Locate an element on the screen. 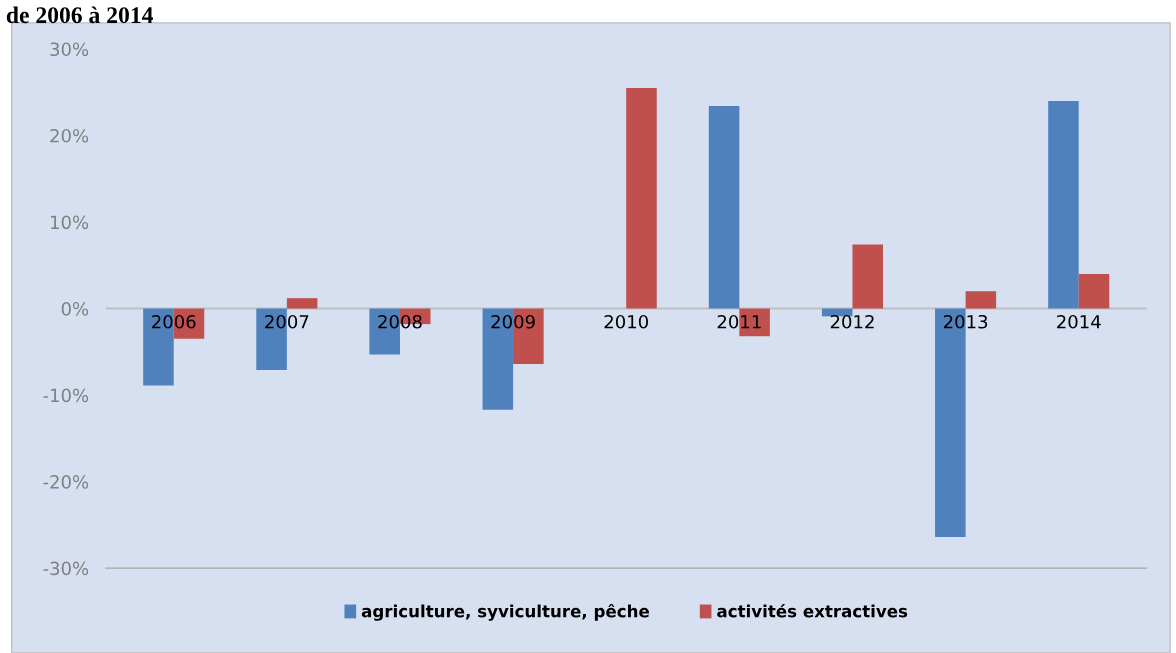  x-tick-label: 2012 is located at coordinates (852, 321).